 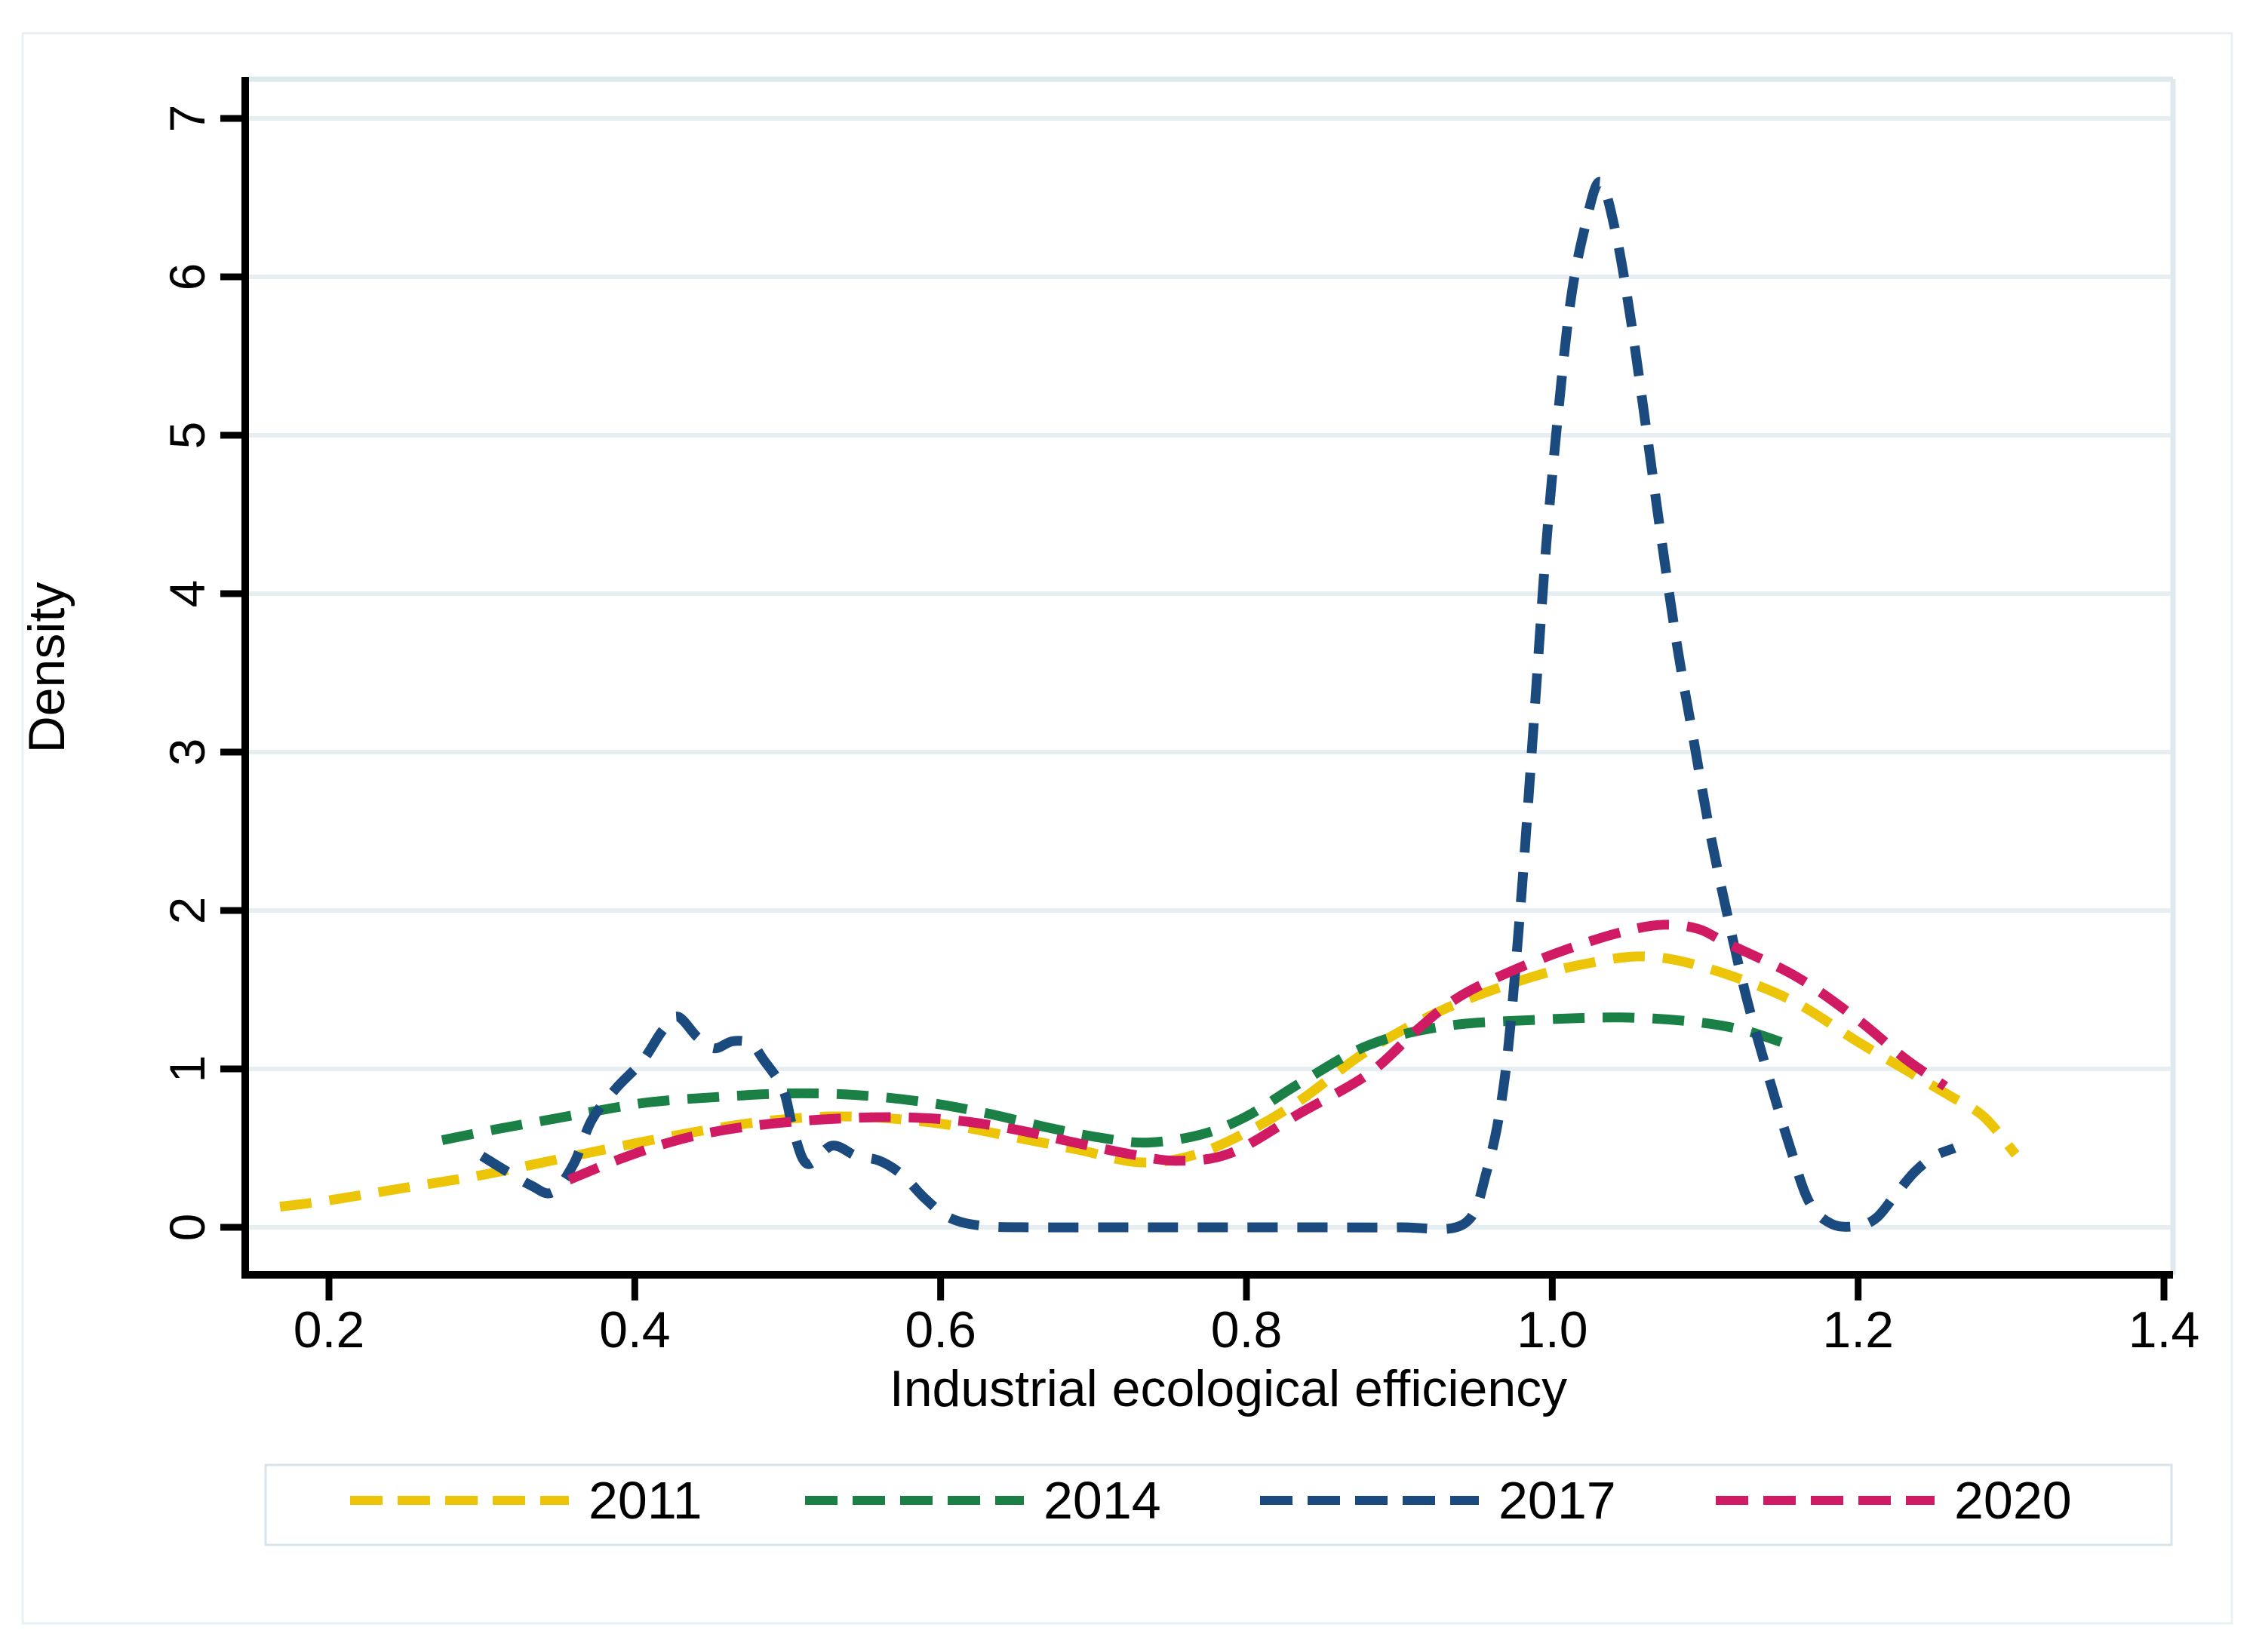 What do you see at coordinates (187, 594) in the screenshot?
I see `y-tick-label: 4` at bounding box center [187, 594].